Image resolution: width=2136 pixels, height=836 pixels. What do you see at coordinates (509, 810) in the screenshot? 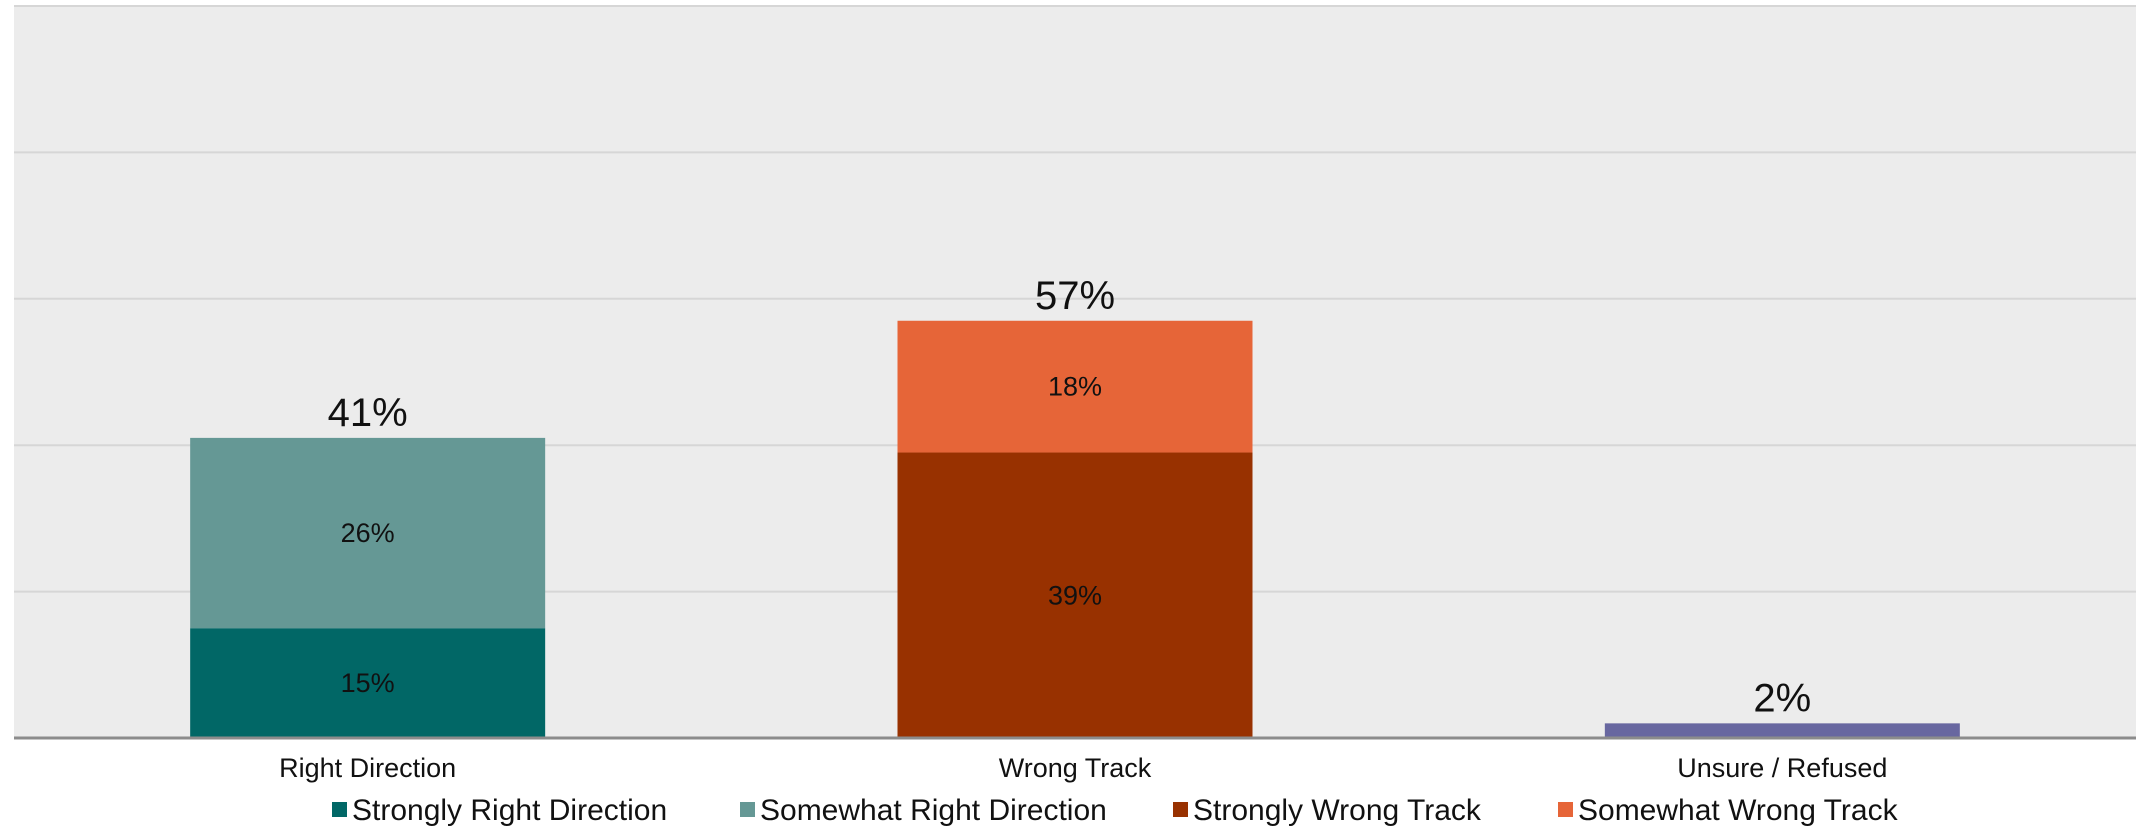
I see `legend-label: Strongly Right Direction` at bounding box center [509, 810].